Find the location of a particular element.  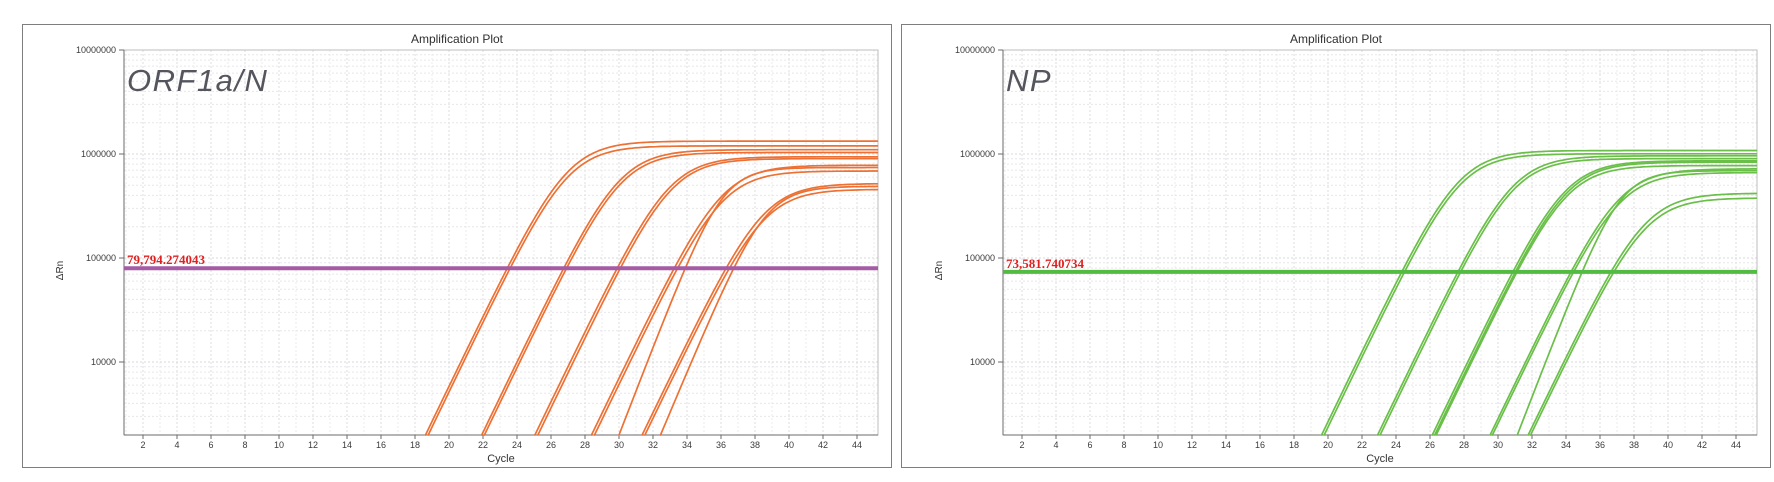

target-annotation: ORF1a/N is located at coordinates (198, 80).